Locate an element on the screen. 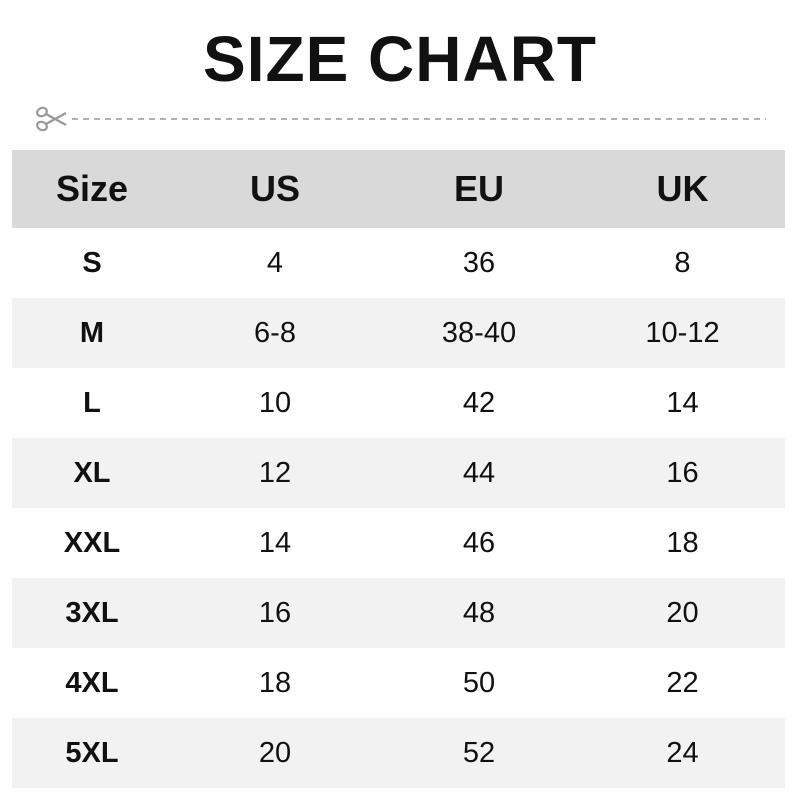 This screenshot has height=800, width=800. table-row: L 10 42 14 is located at coordinates (398, 403).